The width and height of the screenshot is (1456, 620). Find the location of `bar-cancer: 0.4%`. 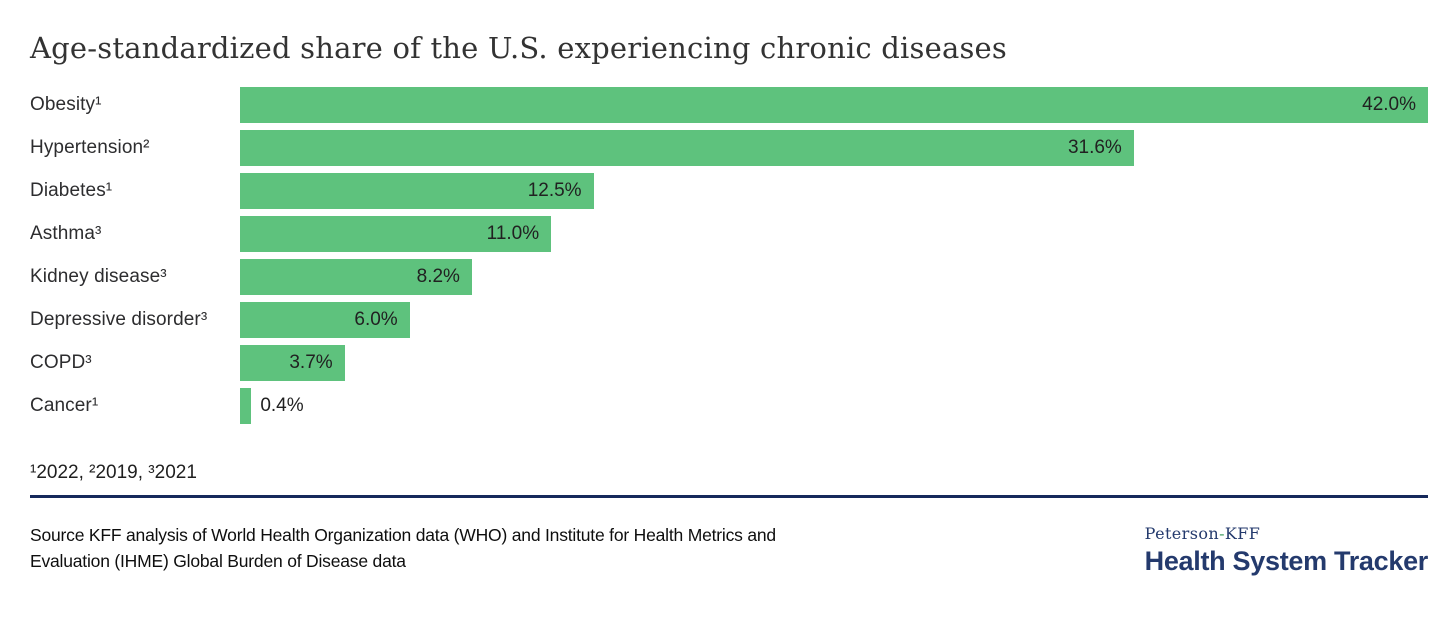

bar-cancer: 0.4% is located at coordinates (272, 406).